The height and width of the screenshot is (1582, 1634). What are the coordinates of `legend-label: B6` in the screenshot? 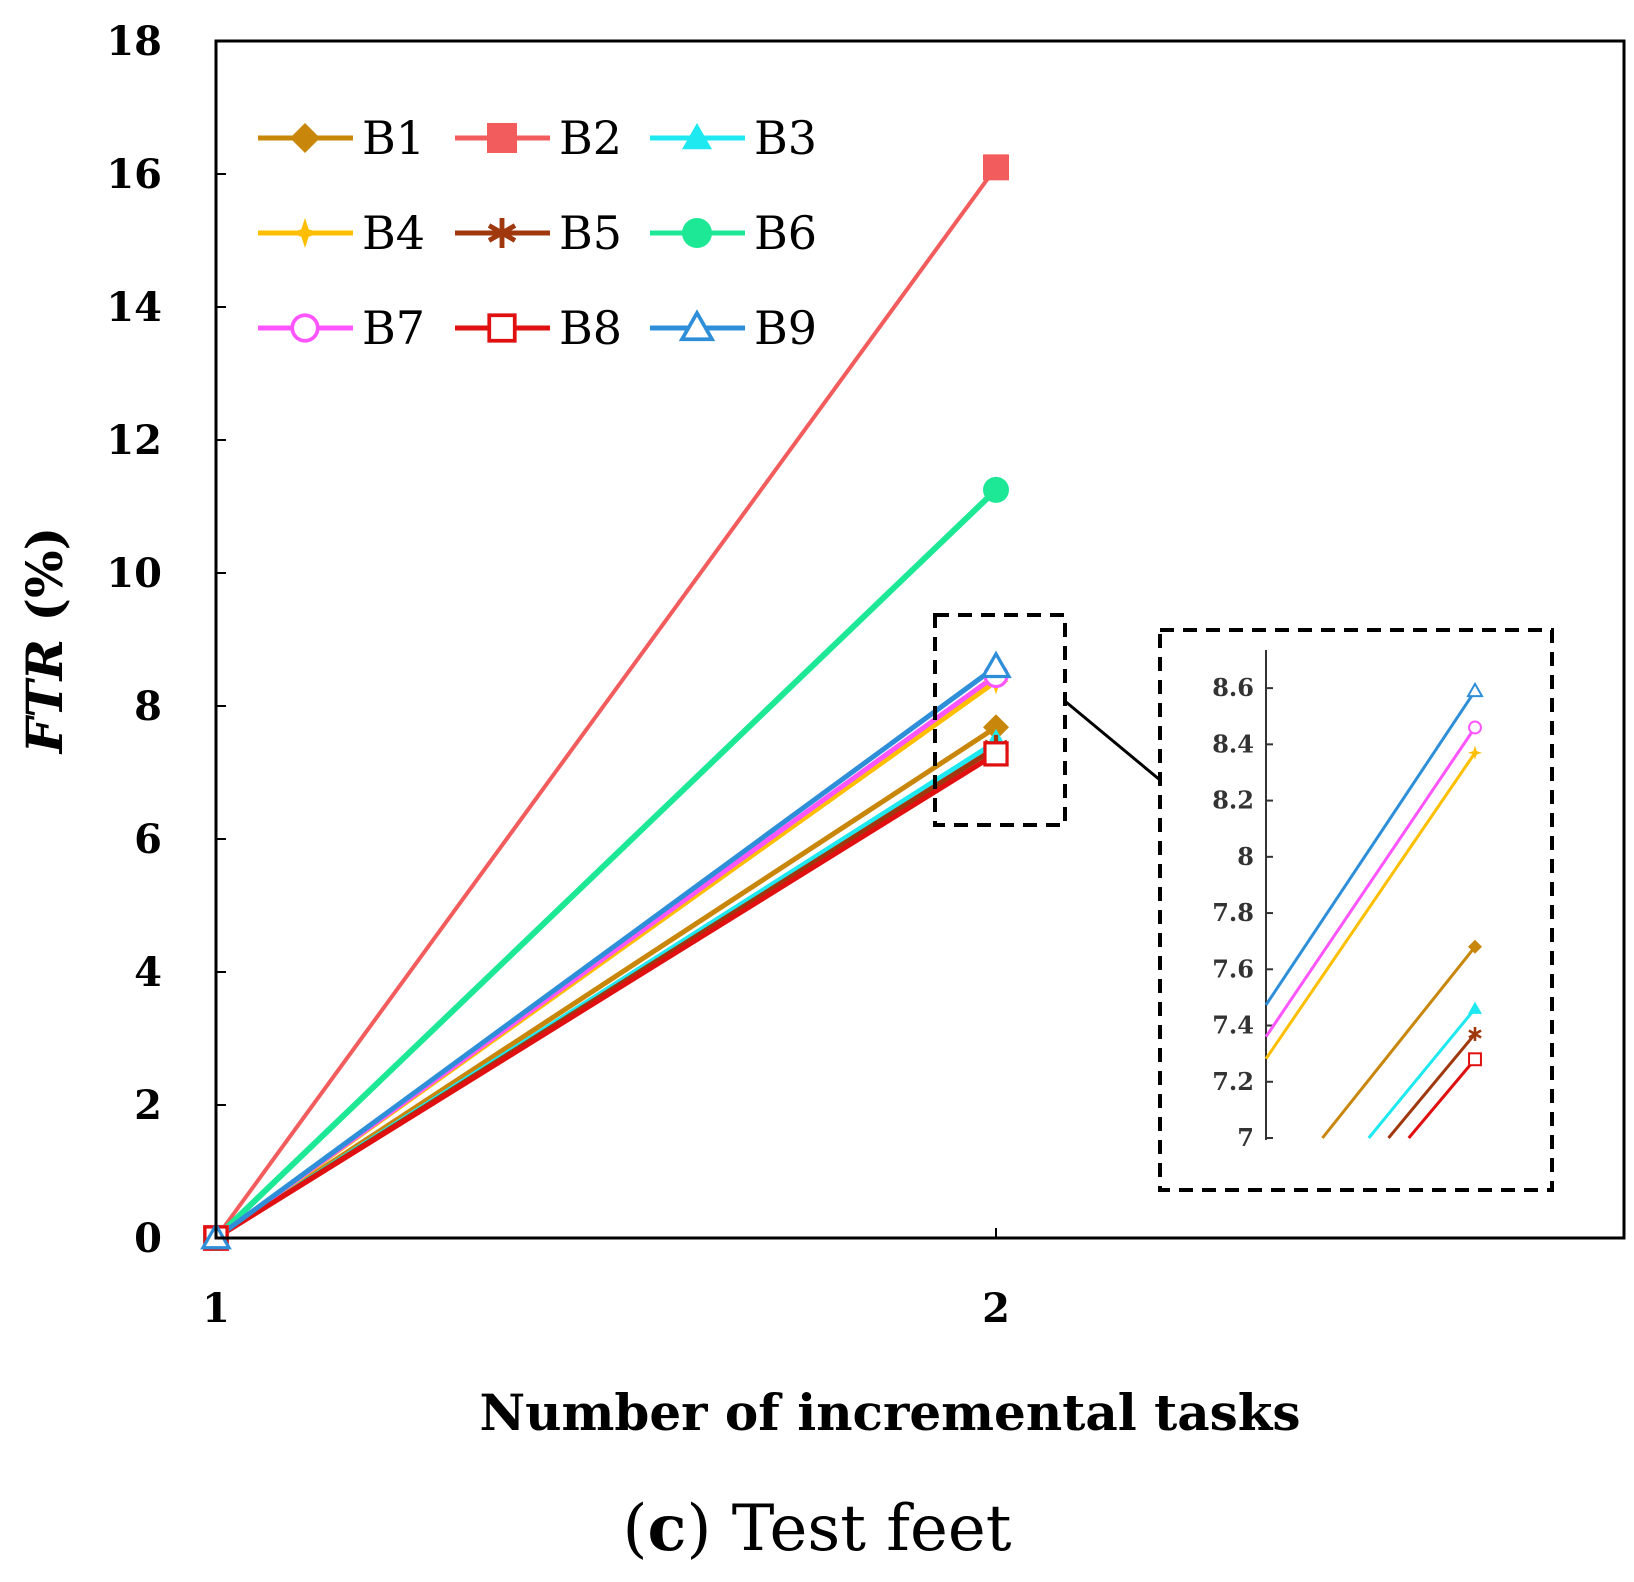 It's located at (785, 233).